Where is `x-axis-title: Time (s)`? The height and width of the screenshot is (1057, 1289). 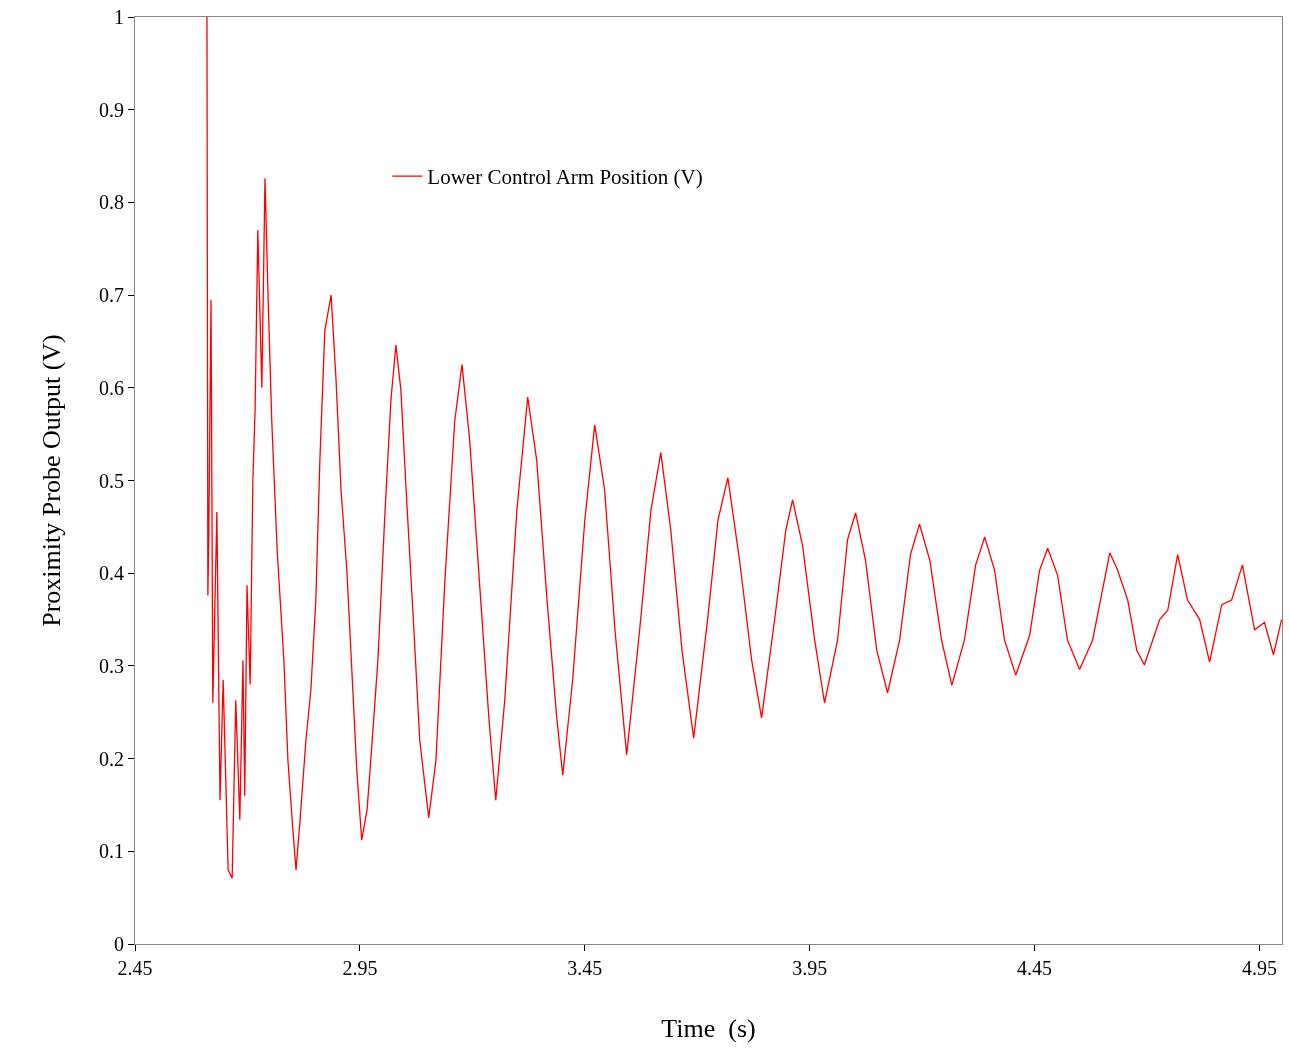
x-axis-title: Time (s) is located at coordinates (708, 1028).